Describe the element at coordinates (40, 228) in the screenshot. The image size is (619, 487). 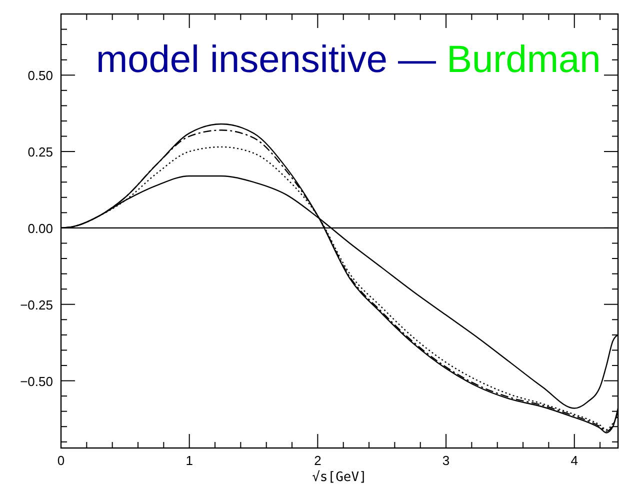
I see `y-tick-label: 0.00` at that location.